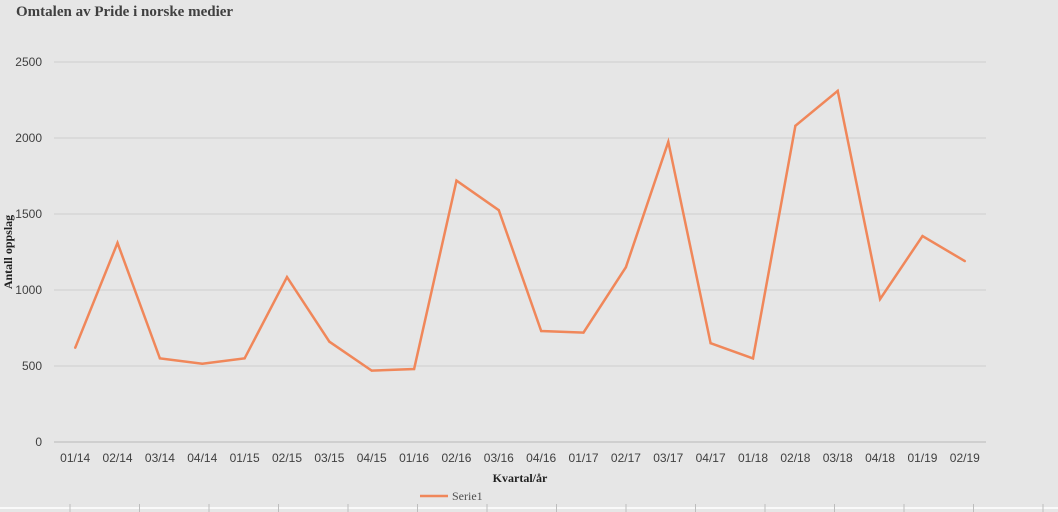 The image size is (1058, 512). What do you see at coordinates (922, 458) in the screenshot?
I see `x-tick-label-01-19: 01/19` at bounding box center [922, 458].